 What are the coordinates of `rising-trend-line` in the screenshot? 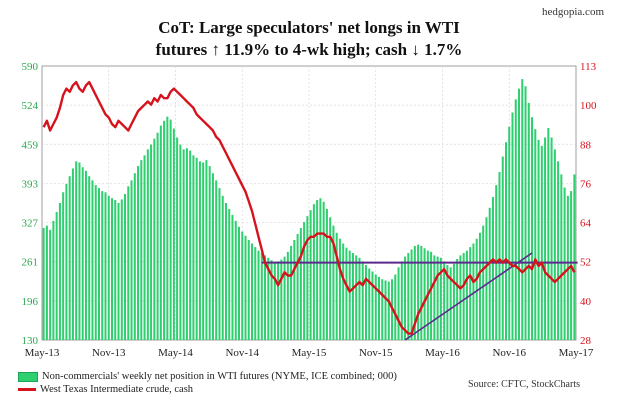 It's located at (468, 296).